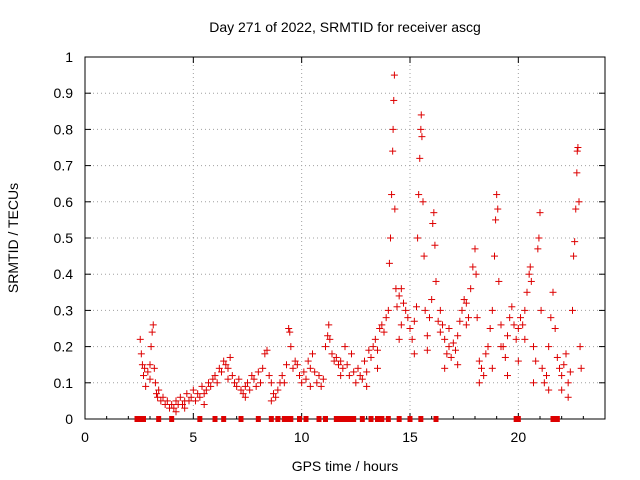  Describe the element at coordinates (69, 57) in the screenshot. I see `y-tick-label: 1` at that location.